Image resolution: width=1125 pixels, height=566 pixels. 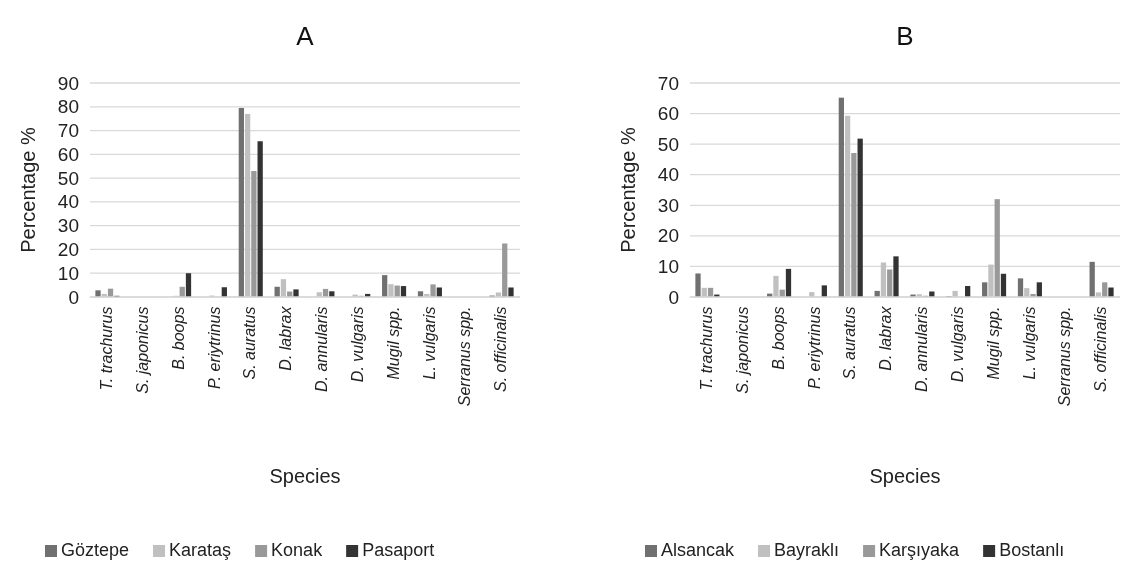 I want to click on chart-title: A, so click(x=305, y=36).